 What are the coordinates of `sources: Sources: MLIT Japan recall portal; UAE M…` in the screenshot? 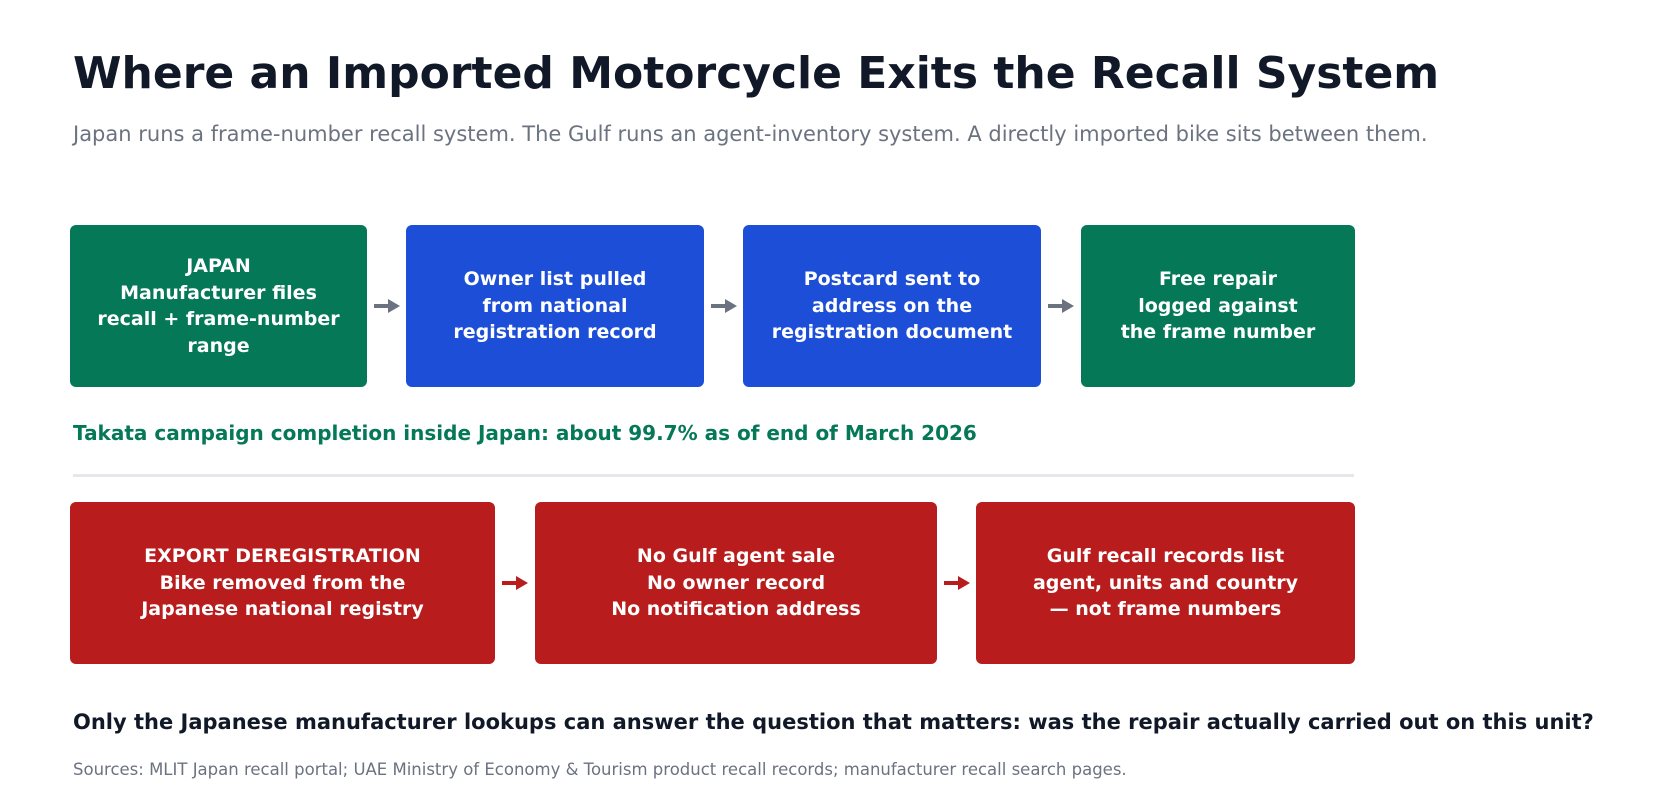 It's located at (600, 769).